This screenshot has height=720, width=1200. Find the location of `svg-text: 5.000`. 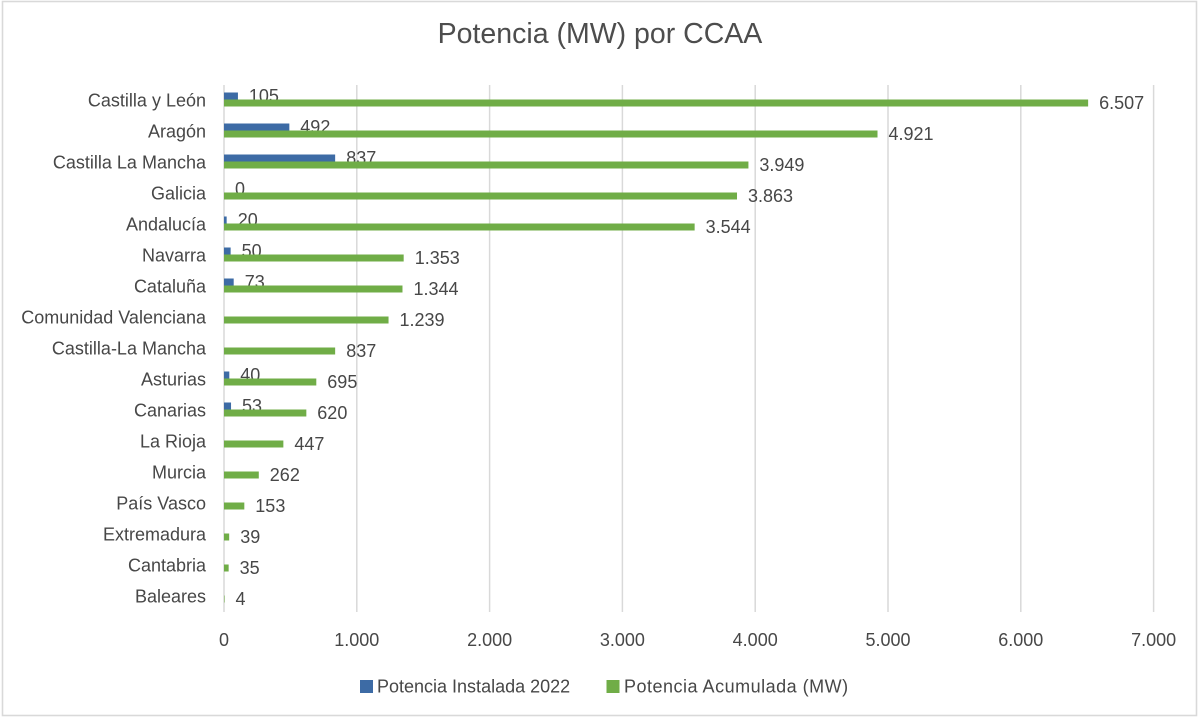

svg-text: 5.000 is located at coordinates (887, 640).